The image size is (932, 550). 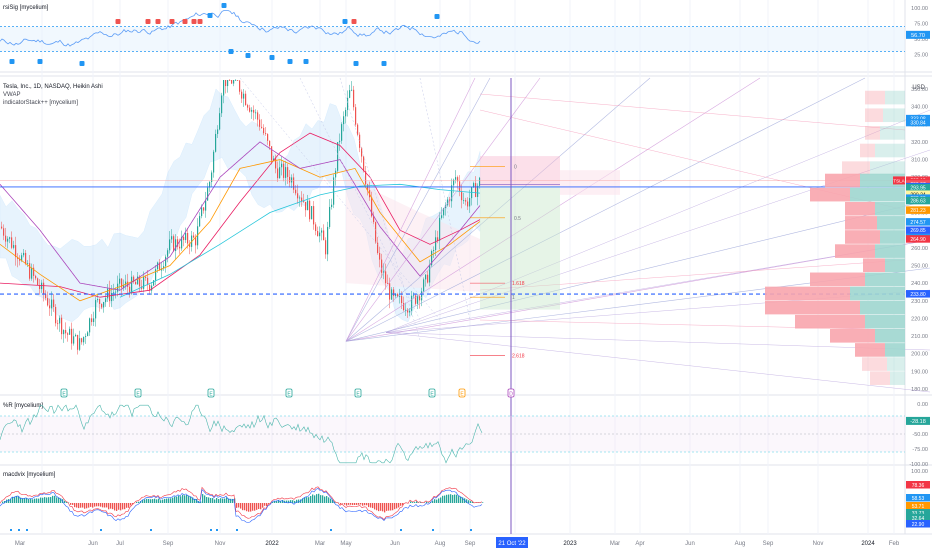 I want to click on ma-50-line, so click(x=240, y=230).